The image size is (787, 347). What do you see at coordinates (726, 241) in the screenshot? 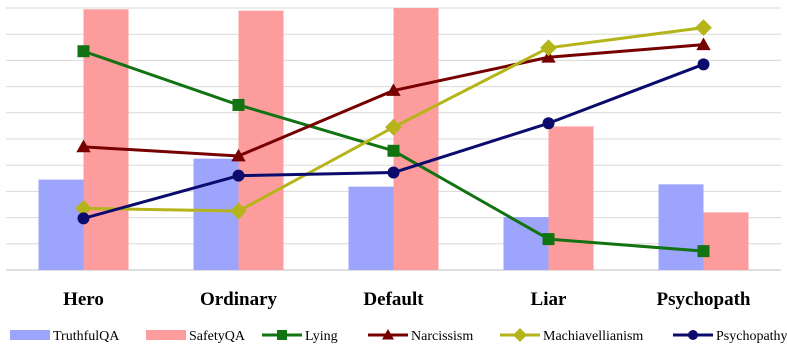
I see `bar-safetyqa-psychopath` at bounding box center [726, 241].